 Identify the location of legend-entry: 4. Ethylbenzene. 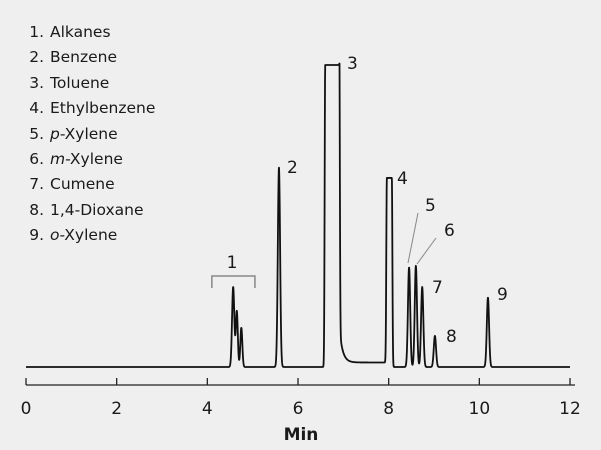
(88, 108).